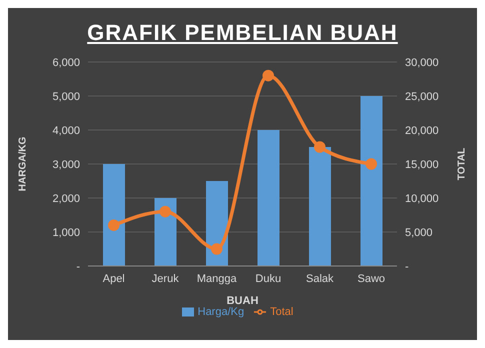 This screenshot has width=485, height=348. Describe the element at coordinates (422, 198) in the screenshot. I see `y2-tick-label: 10,000` at that location.